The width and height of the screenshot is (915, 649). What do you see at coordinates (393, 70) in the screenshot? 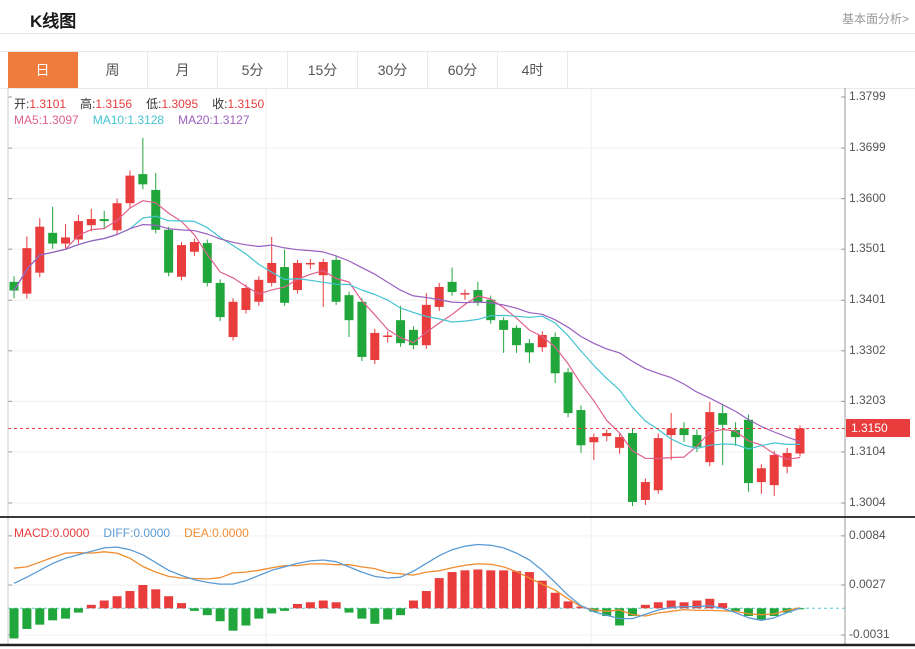
I see `tab-30分: 30分` at bounding box center [393, 70].